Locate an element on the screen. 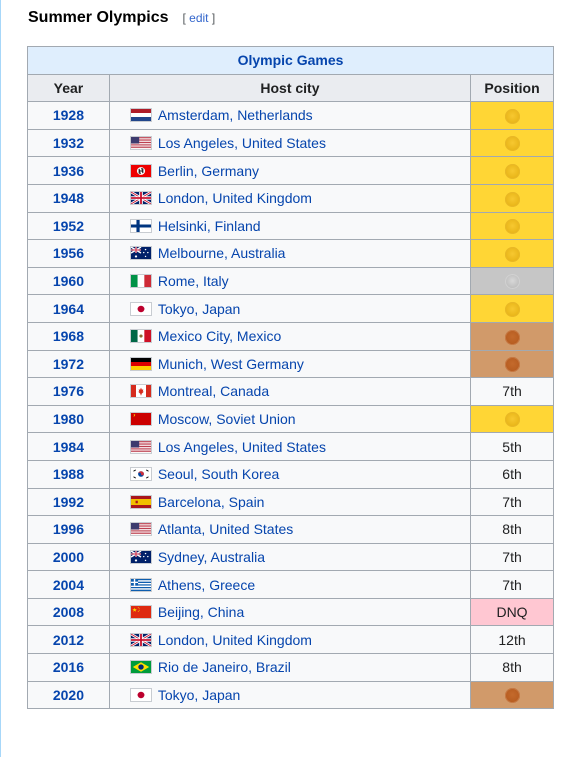 The image size is (587, 757). host-city-link: Moscow, Soviet Union is located at coordinates (226, 419).